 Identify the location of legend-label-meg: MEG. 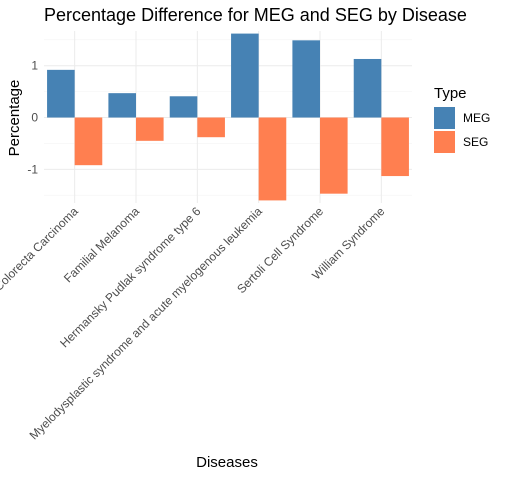
(476, 118).